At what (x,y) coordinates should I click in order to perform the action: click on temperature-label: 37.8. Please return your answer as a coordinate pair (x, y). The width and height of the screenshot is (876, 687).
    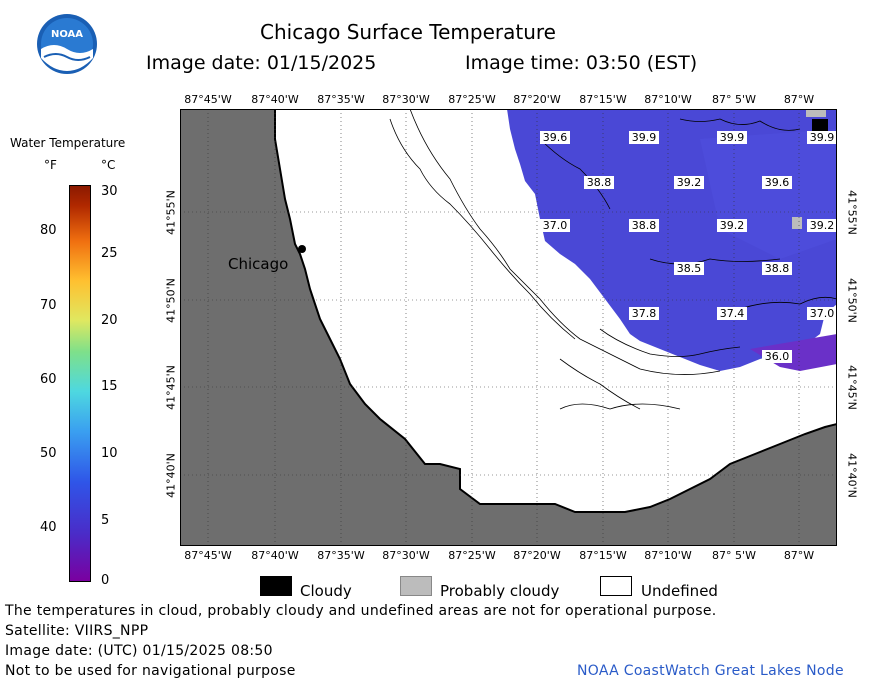
    Looking at the image, I should click on (644, 313).